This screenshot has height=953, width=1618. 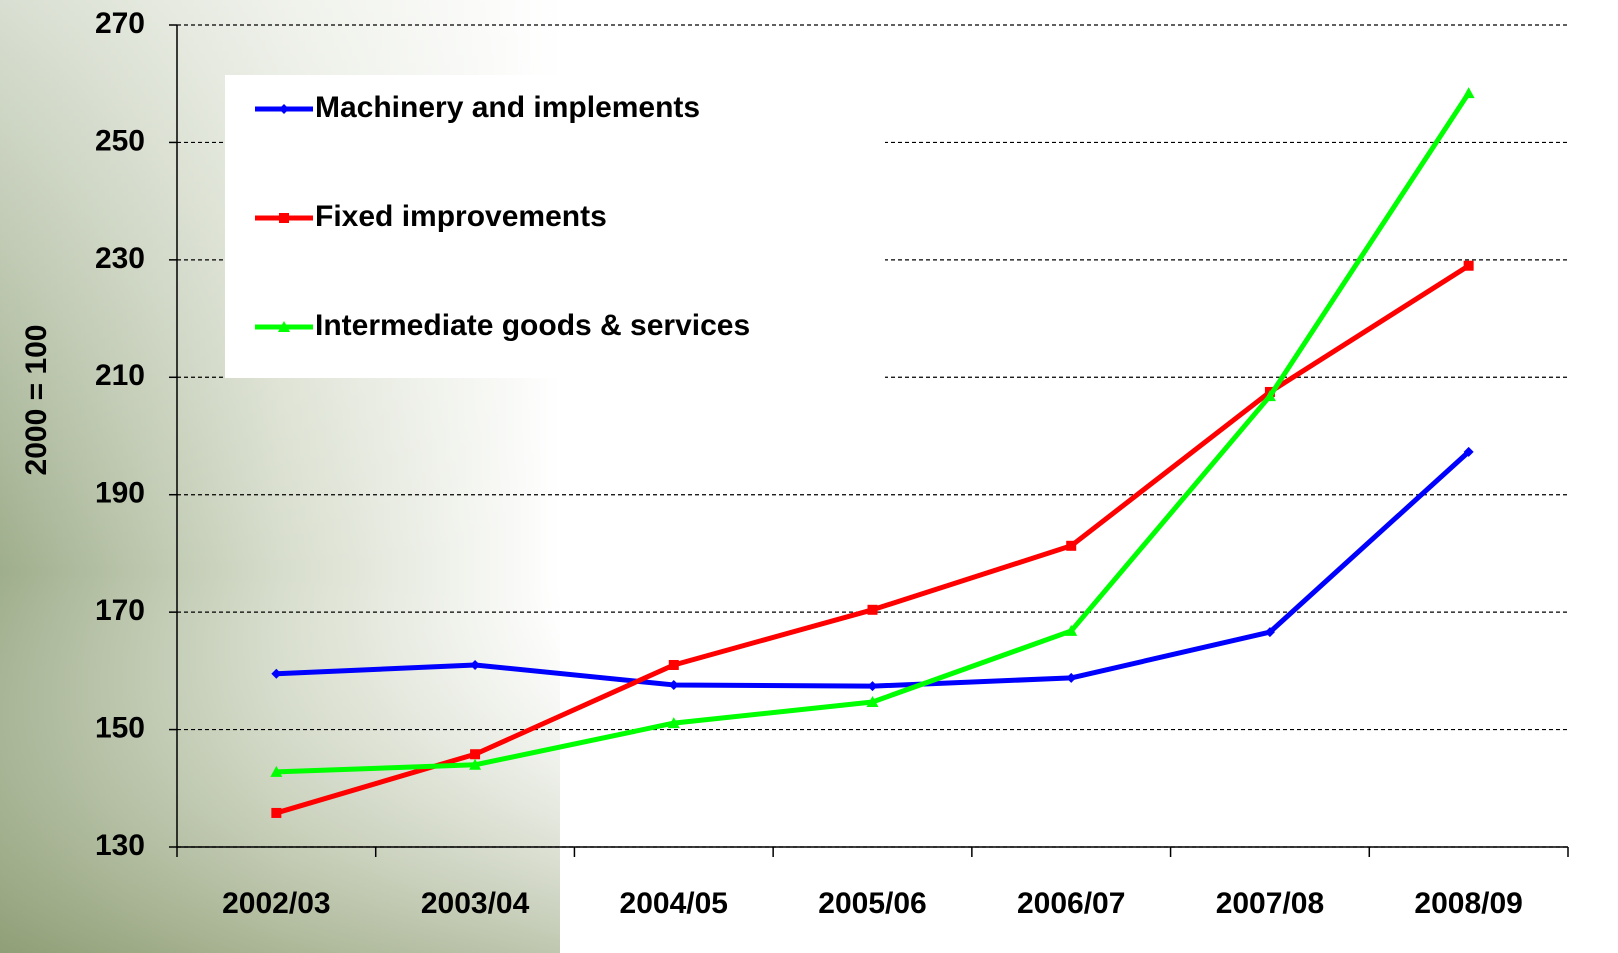 What do you see at coordinates (120, 140) in the screenshot?
I see `y-tick-label: 250` at bounding box center [120, 140].